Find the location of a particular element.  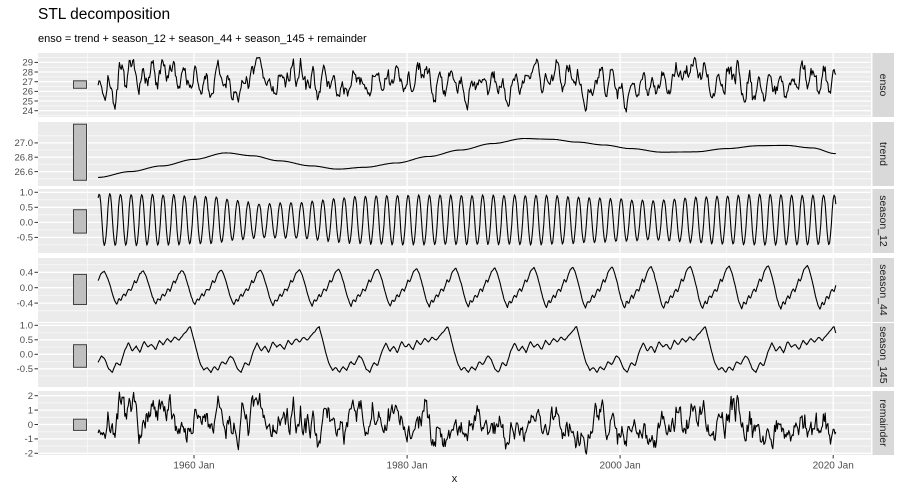

facet-strip-label-trend: trend is located at coordinates (883, 154).